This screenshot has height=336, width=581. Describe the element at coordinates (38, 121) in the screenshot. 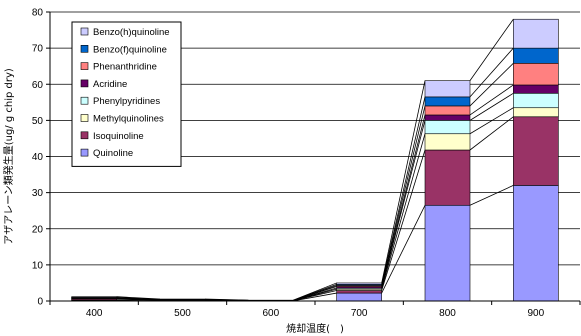

I see `y-tick-label: 50` at that location.